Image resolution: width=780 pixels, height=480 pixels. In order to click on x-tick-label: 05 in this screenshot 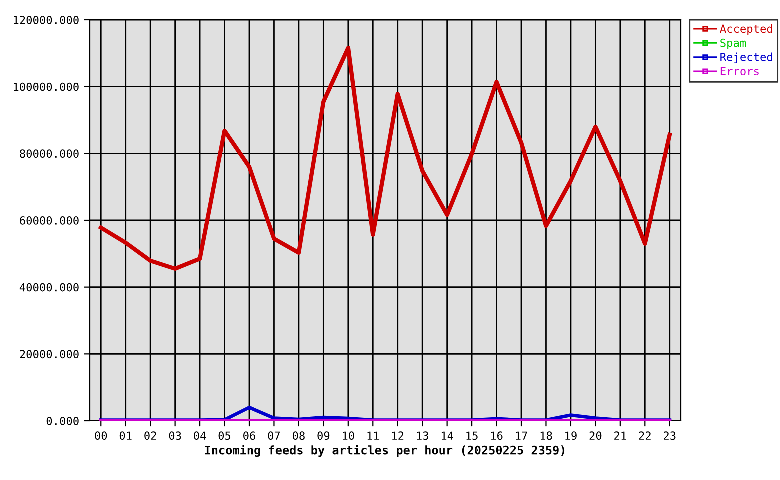, I will do `click(224, 436)`.